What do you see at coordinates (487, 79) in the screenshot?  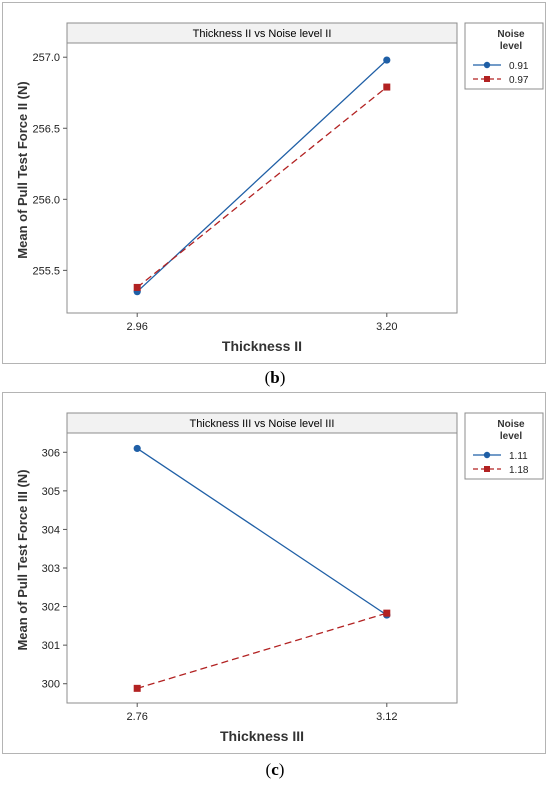 I see `legend-marker-0.97` at bounding box center [487, 79].